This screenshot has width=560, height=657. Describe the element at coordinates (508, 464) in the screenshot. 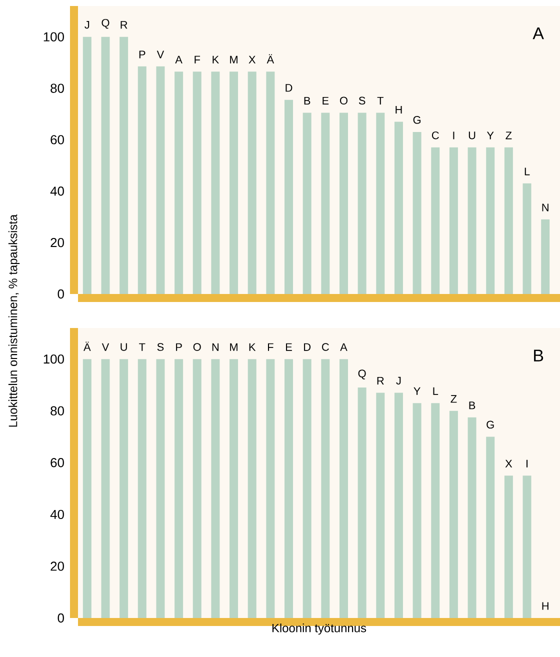

I see `x-tick-label: X` at that location.